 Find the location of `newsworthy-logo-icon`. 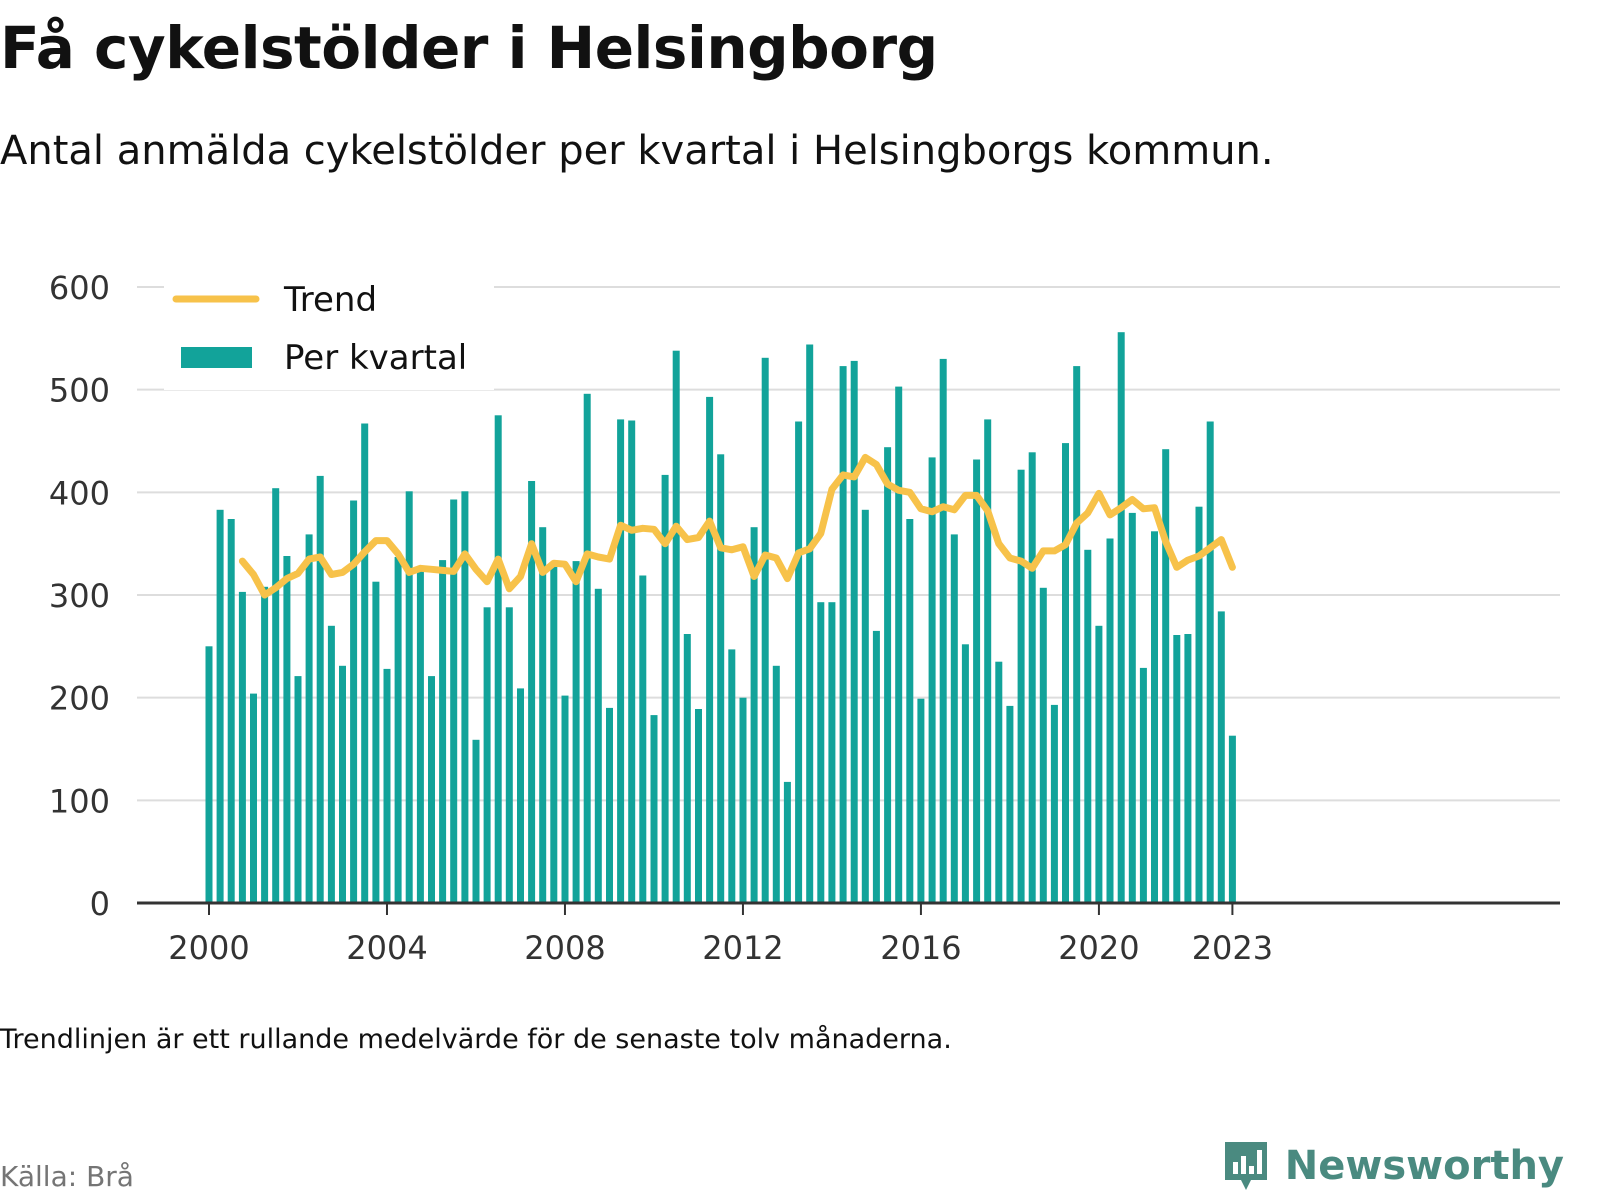

newsworthy-logo-icon is located at coordinates (1245, 1166).